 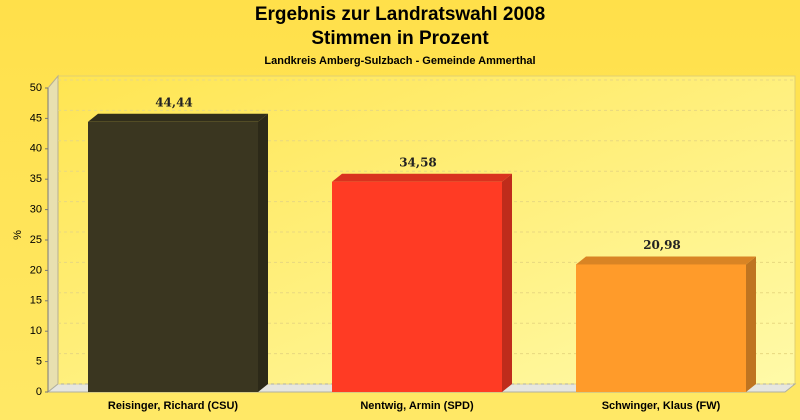 I want to click on x-tick-label: Reisinger, Richard (CSU), so click(x=173, y=406).